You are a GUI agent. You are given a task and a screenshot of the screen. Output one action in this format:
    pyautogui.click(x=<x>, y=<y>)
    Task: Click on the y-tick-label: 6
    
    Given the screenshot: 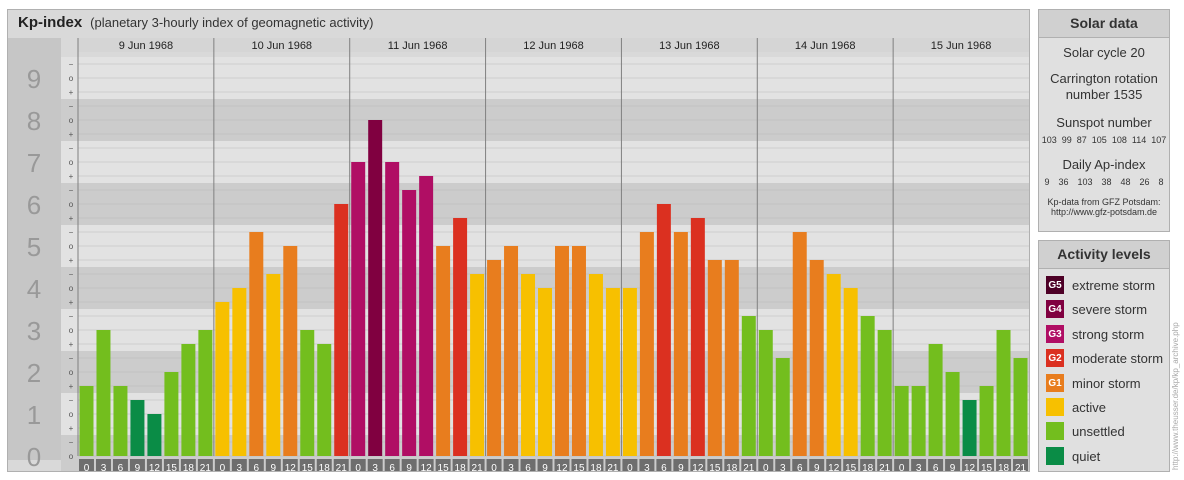 What is the action you would take?
    pyautogui.click(x=34, y=205)
    